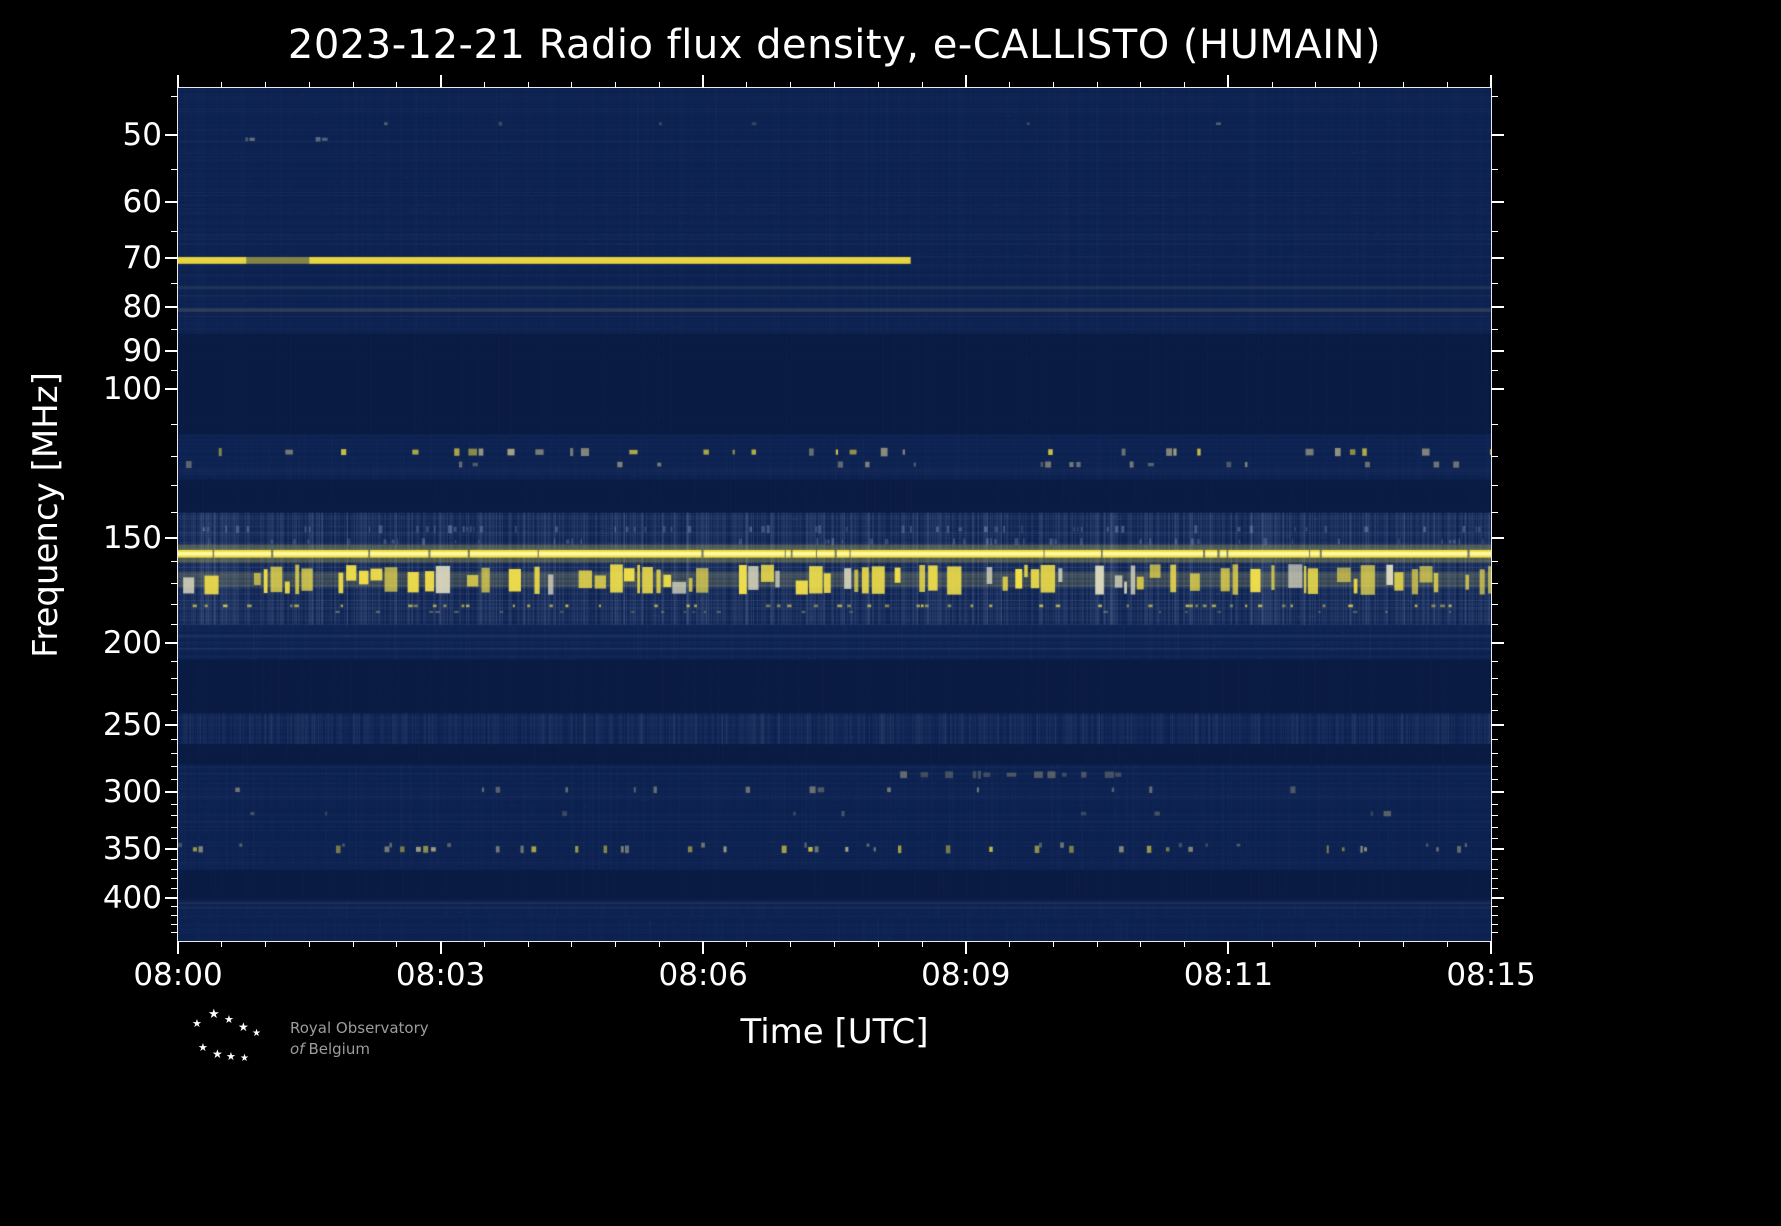  What do you see at coordinates (142, 307) in the screenshot?
I see `y-tick-label: 80` at bounding box center [142, 307].